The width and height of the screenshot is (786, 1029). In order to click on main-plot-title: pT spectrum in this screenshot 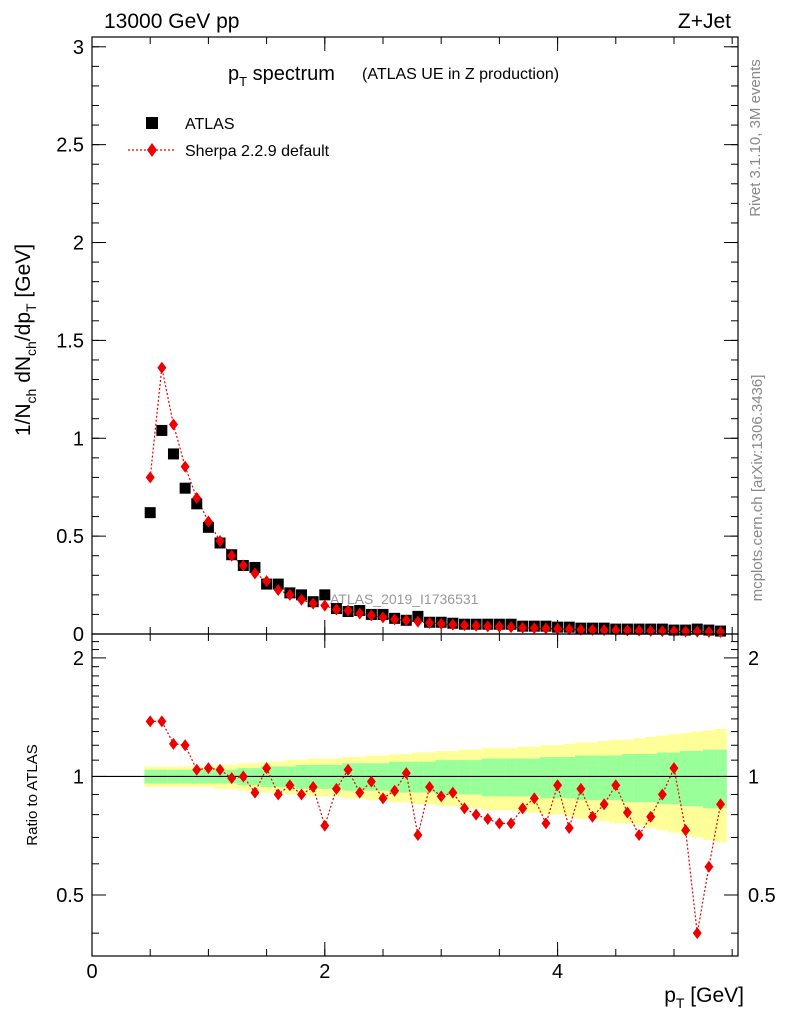, I will do `click(281, 76)`.